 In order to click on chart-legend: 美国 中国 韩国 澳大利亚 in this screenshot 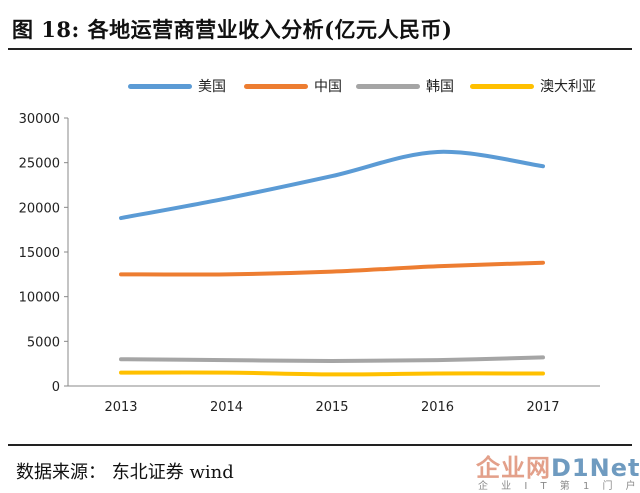, I will do `click(320, 88)`.